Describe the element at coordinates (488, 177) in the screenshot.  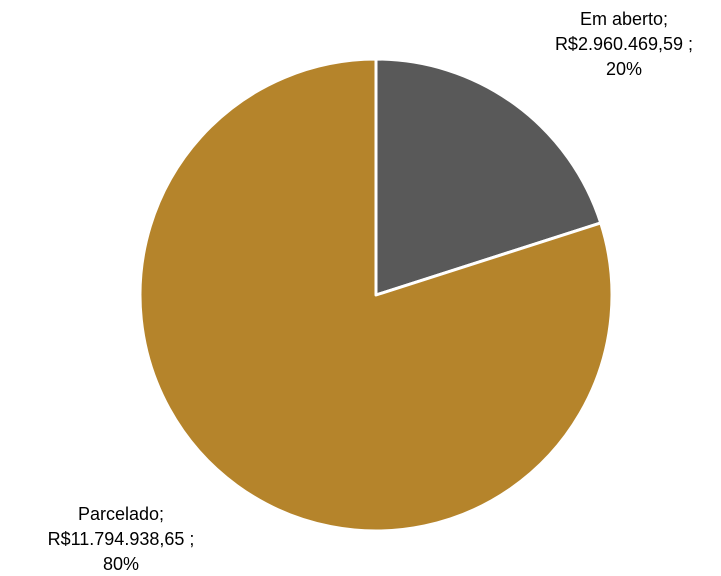
I see `pie-slice-em-aberto` at that location.